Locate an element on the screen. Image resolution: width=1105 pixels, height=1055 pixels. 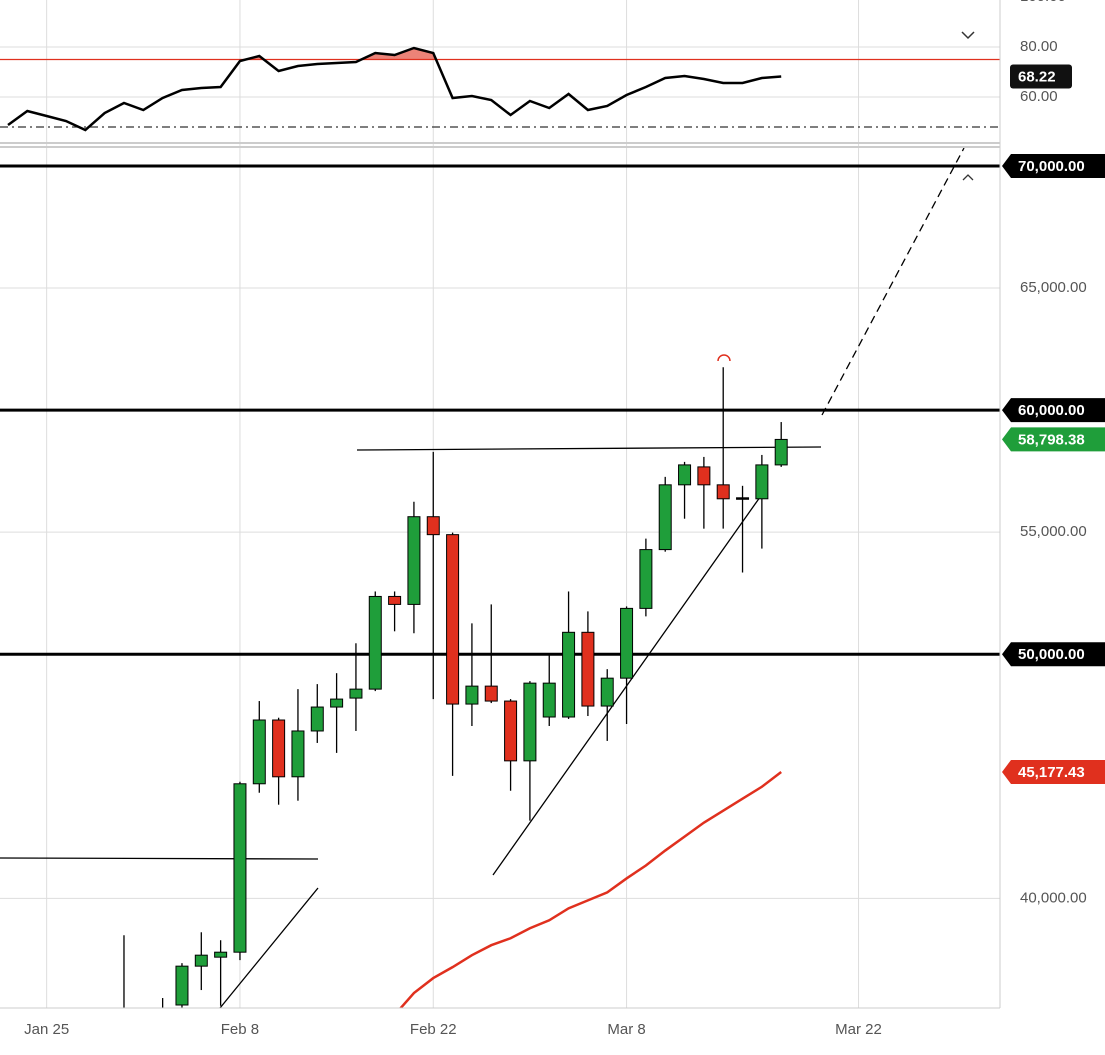
scroll-up-icon is located at coordinates (968, 177).